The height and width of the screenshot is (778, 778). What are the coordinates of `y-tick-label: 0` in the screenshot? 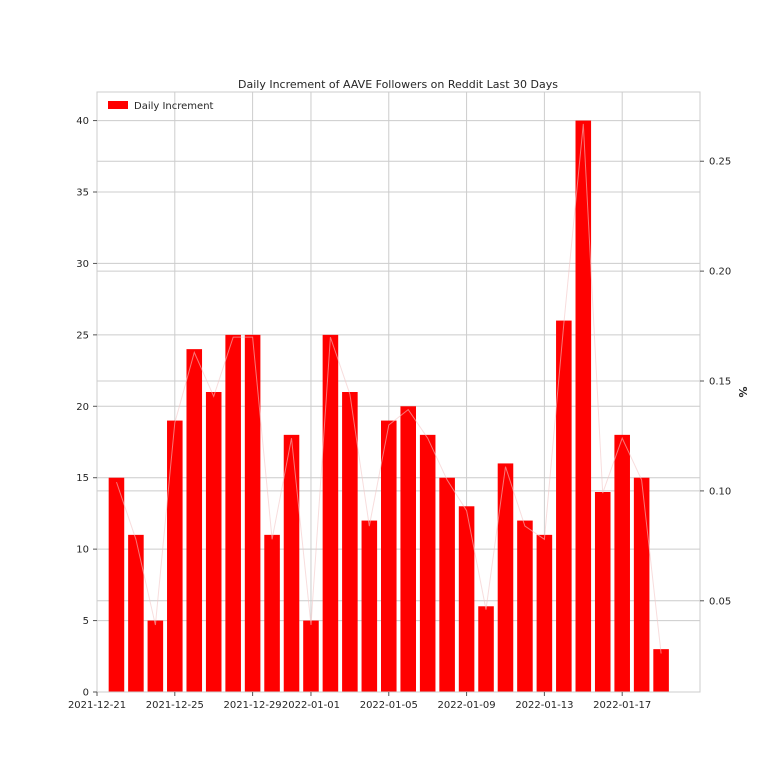 It's located at (86, 693).